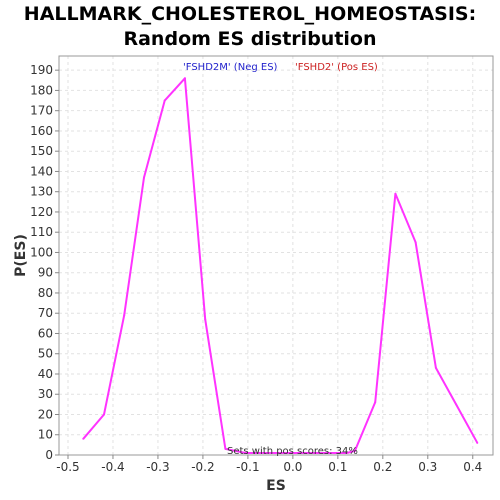  Describe the element at coordinates (41, 171) in the screenshot. I see `y-tick-label: 140` at that location.